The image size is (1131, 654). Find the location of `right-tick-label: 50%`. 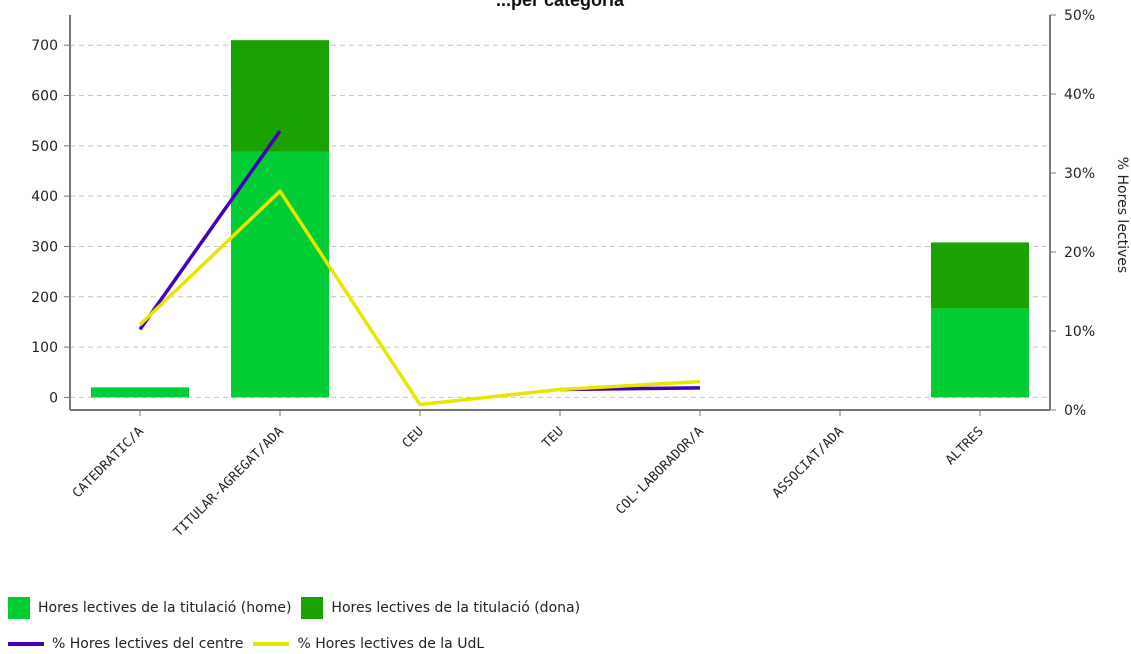

right-tick-label: 50% is located at coordinates (1079, 16).